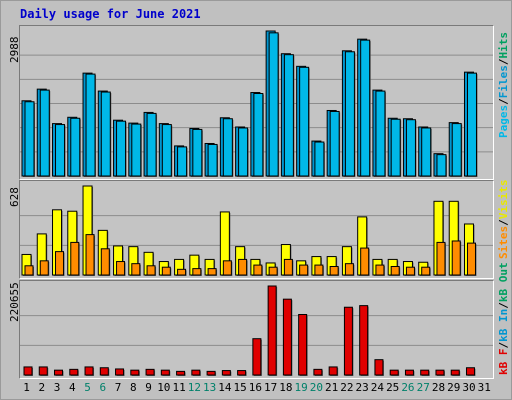 The width and height of the screenshot is (512, 400). I want to click on legend-kb-f: kB F, so click(503, 362).